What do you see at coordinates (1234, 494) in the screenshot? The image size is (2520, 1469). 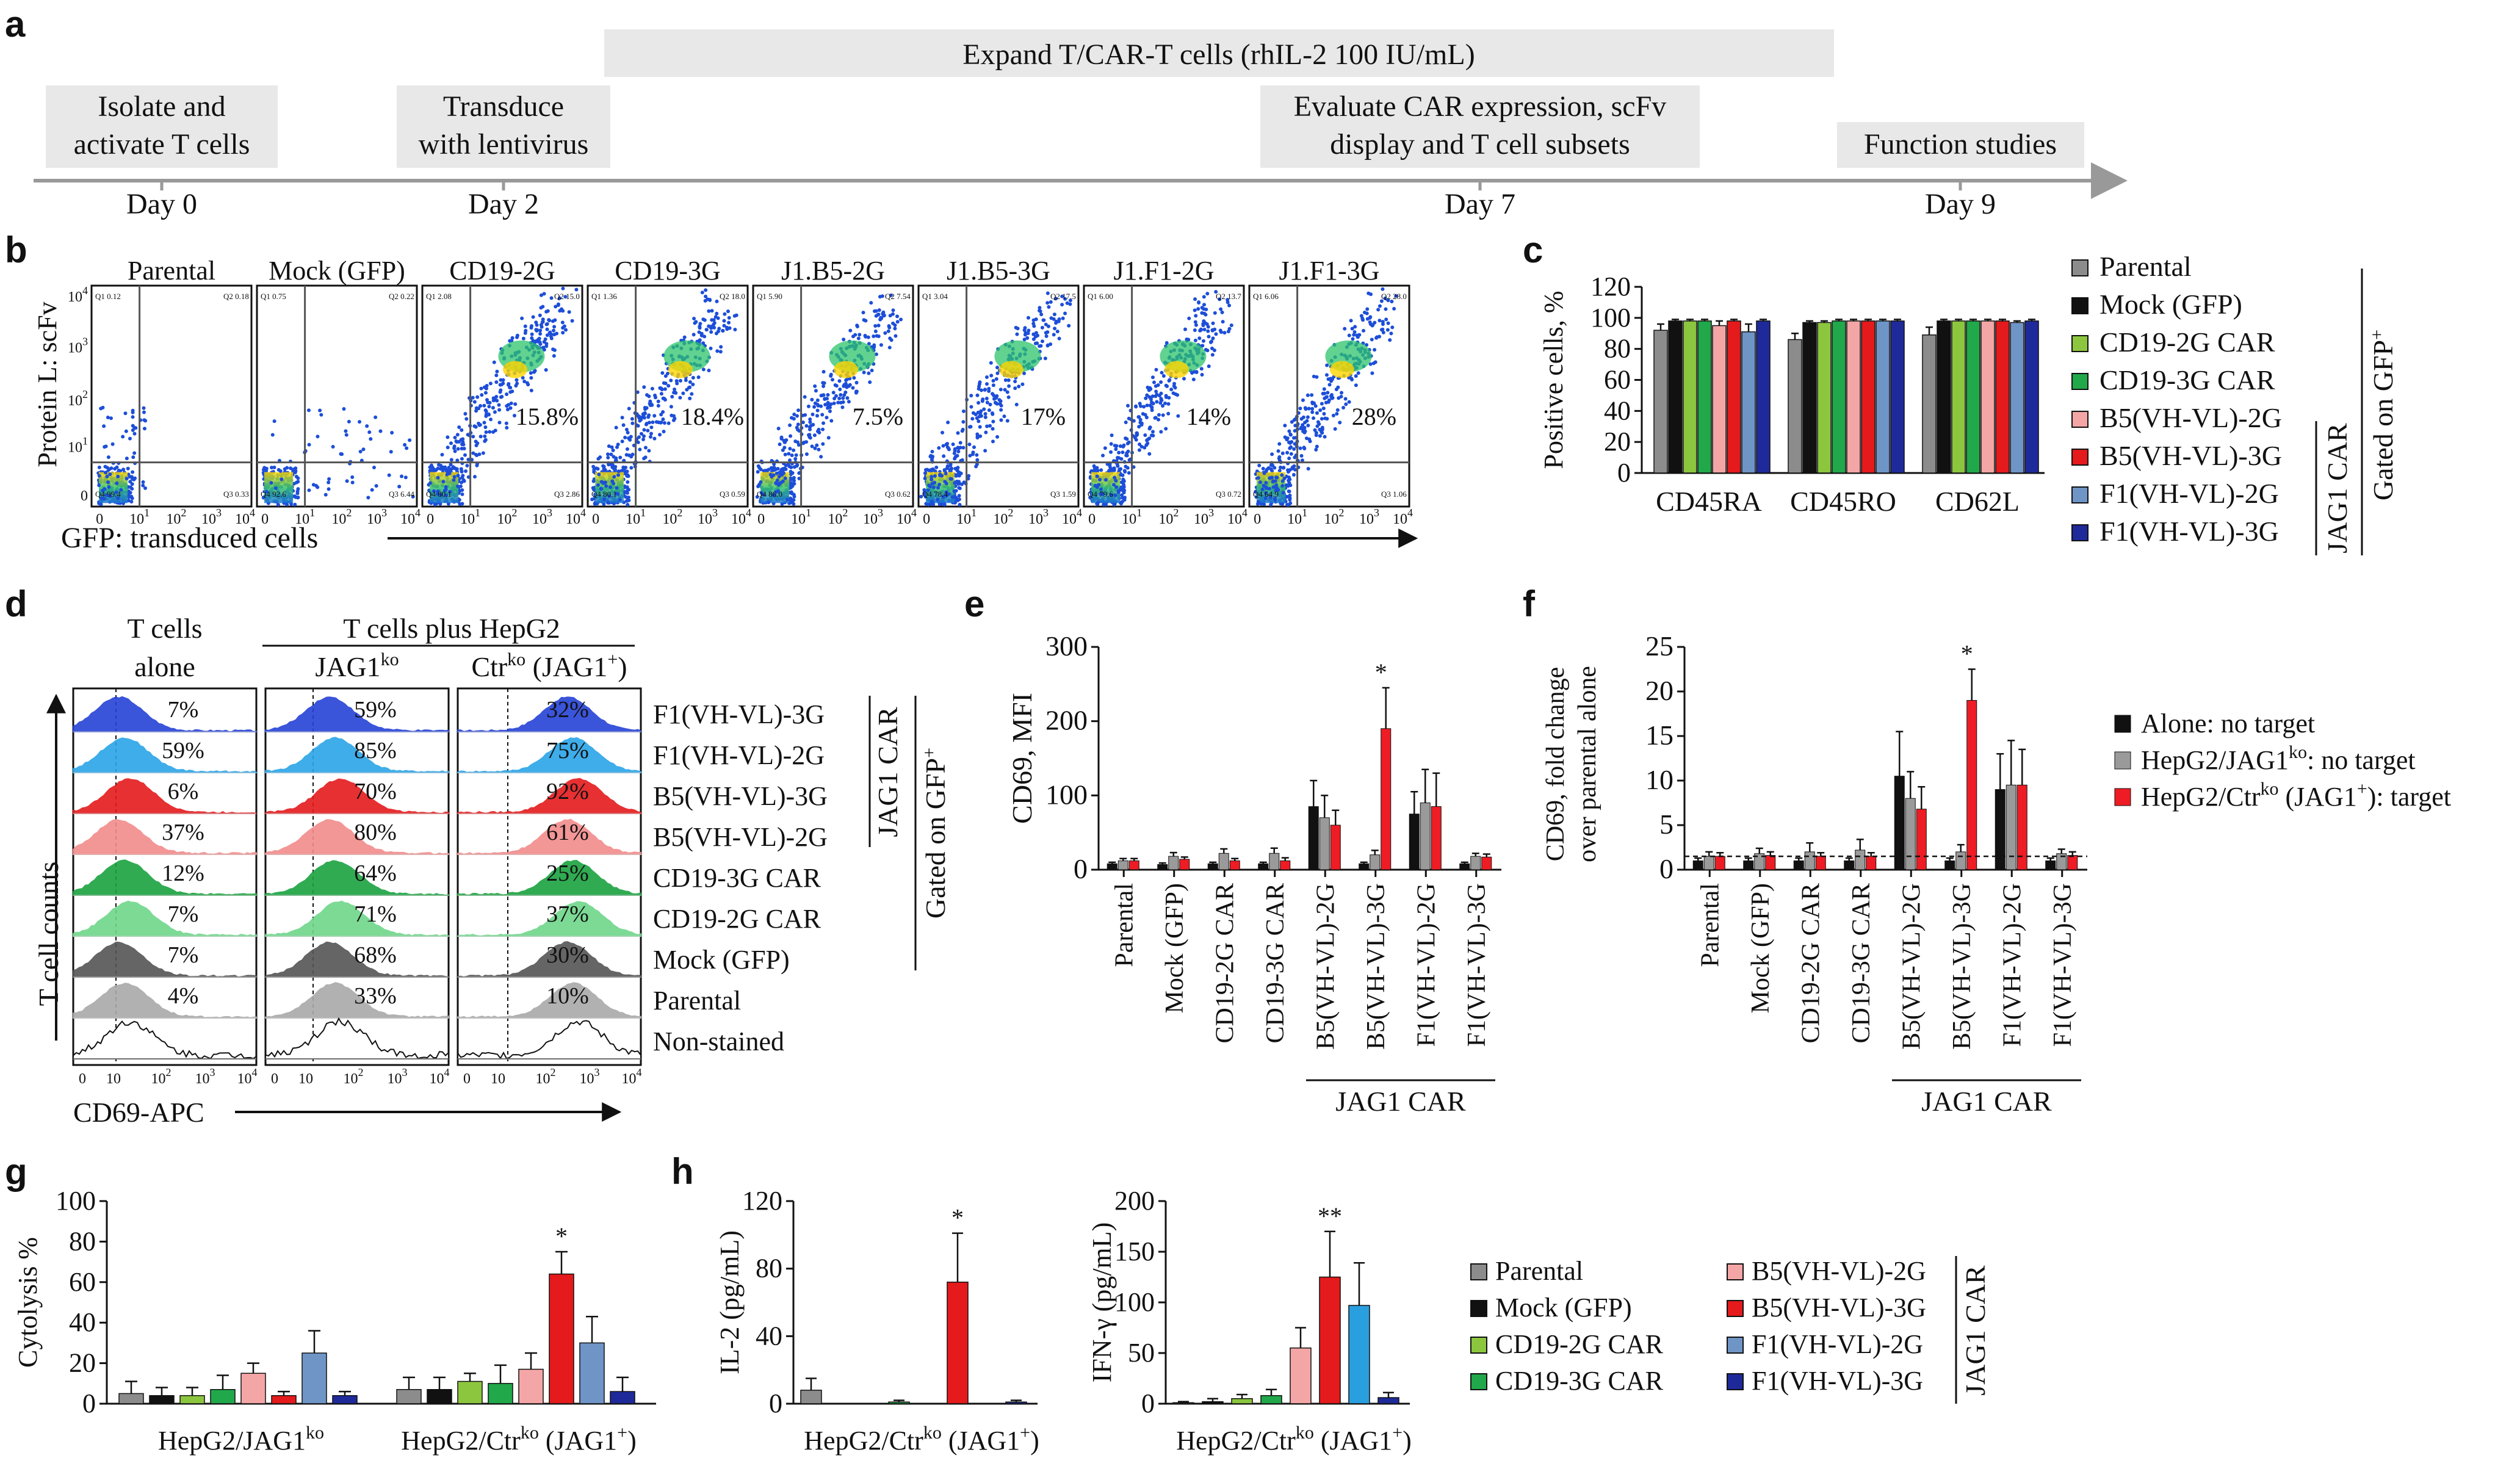 I see `quadrant-value: 0.72` at bounding box center [1234, 494].